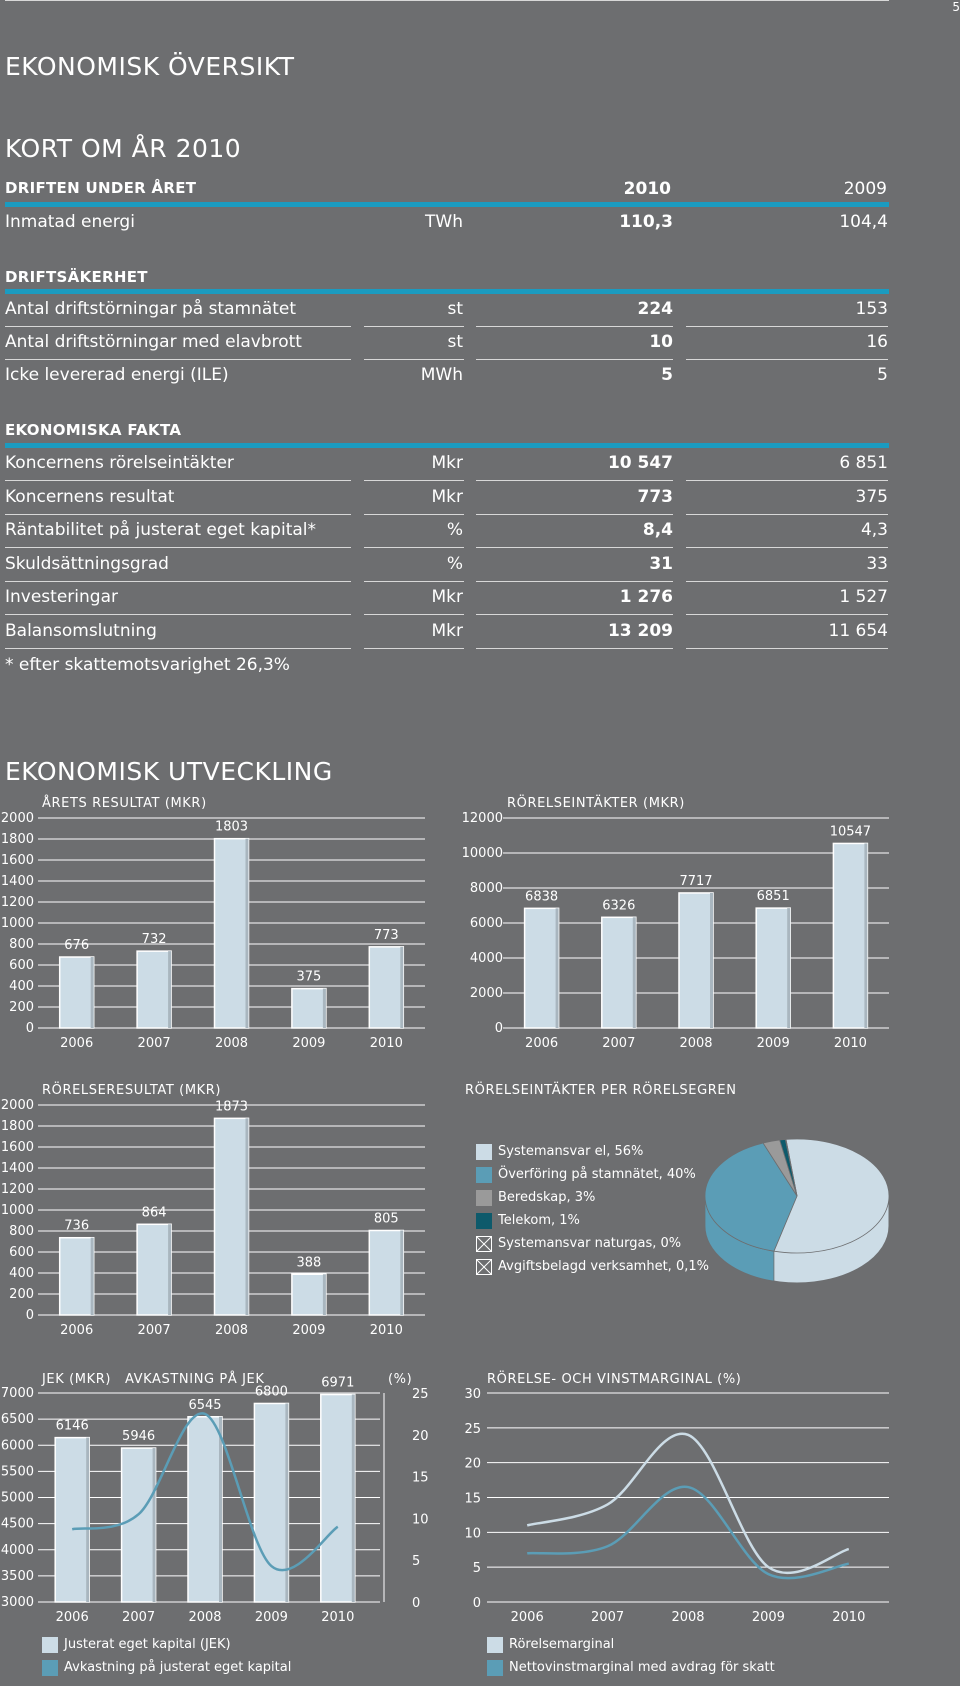 The width and height of the screenshot is (960, 1686). I want to click on chart5-y2tick-label: 0, so click(416, 1603).